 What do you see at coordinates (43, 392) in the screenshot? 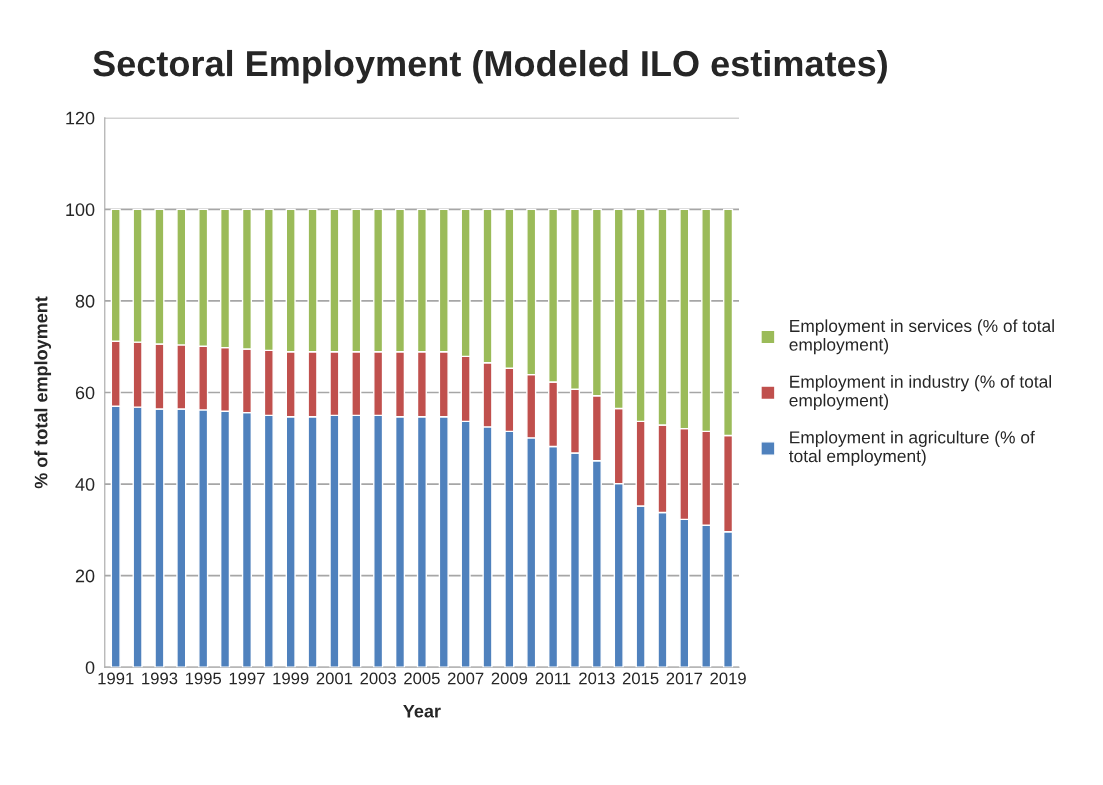
I see `y-axis-title: % of total employment` at bounding box center [43, 392].